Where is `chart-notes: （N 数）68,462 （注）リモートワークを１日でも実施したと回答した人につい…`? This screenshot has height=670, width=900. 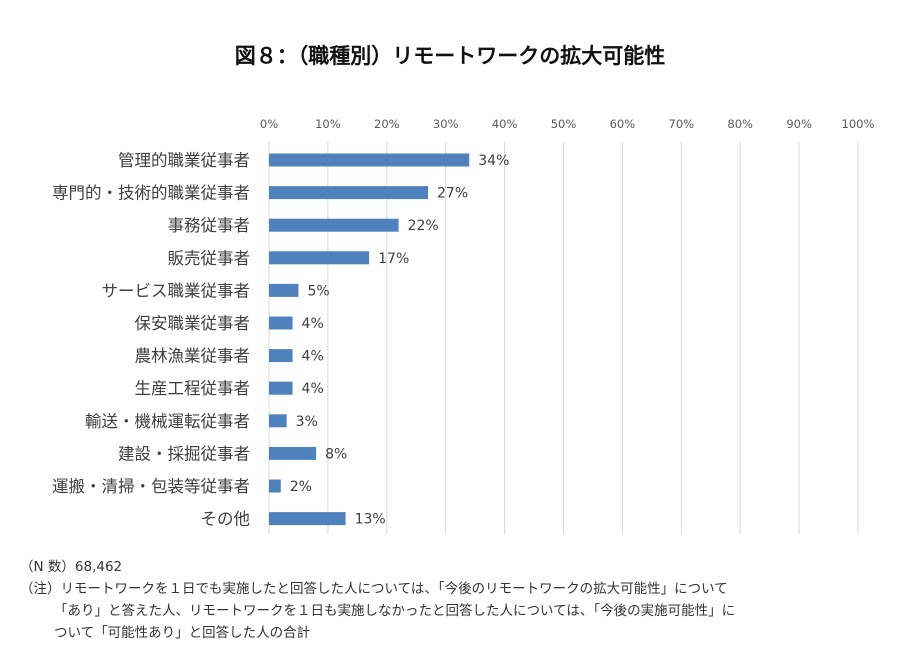 chart-notes: （N 数）68,462 （注）リモートワークを１日でも実施したと回答した人につい… is located at coordinates (455, 600).